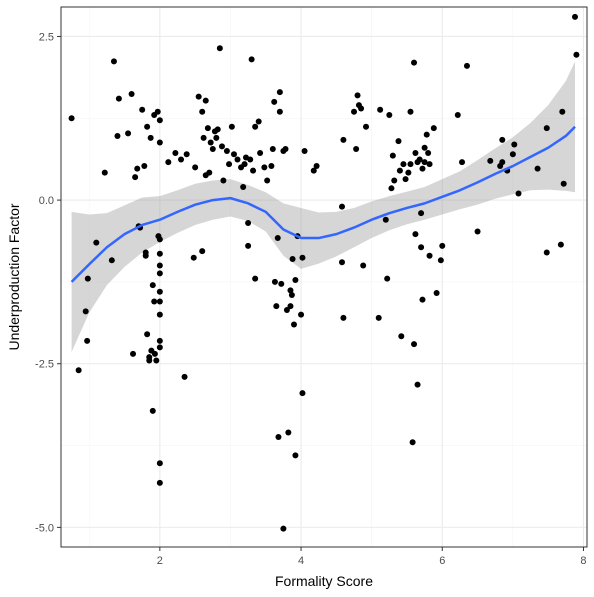 Image resolution: width=594 pixels, height=597 pixels. I want to click on x-tick-label: 8, so click(583, 561).